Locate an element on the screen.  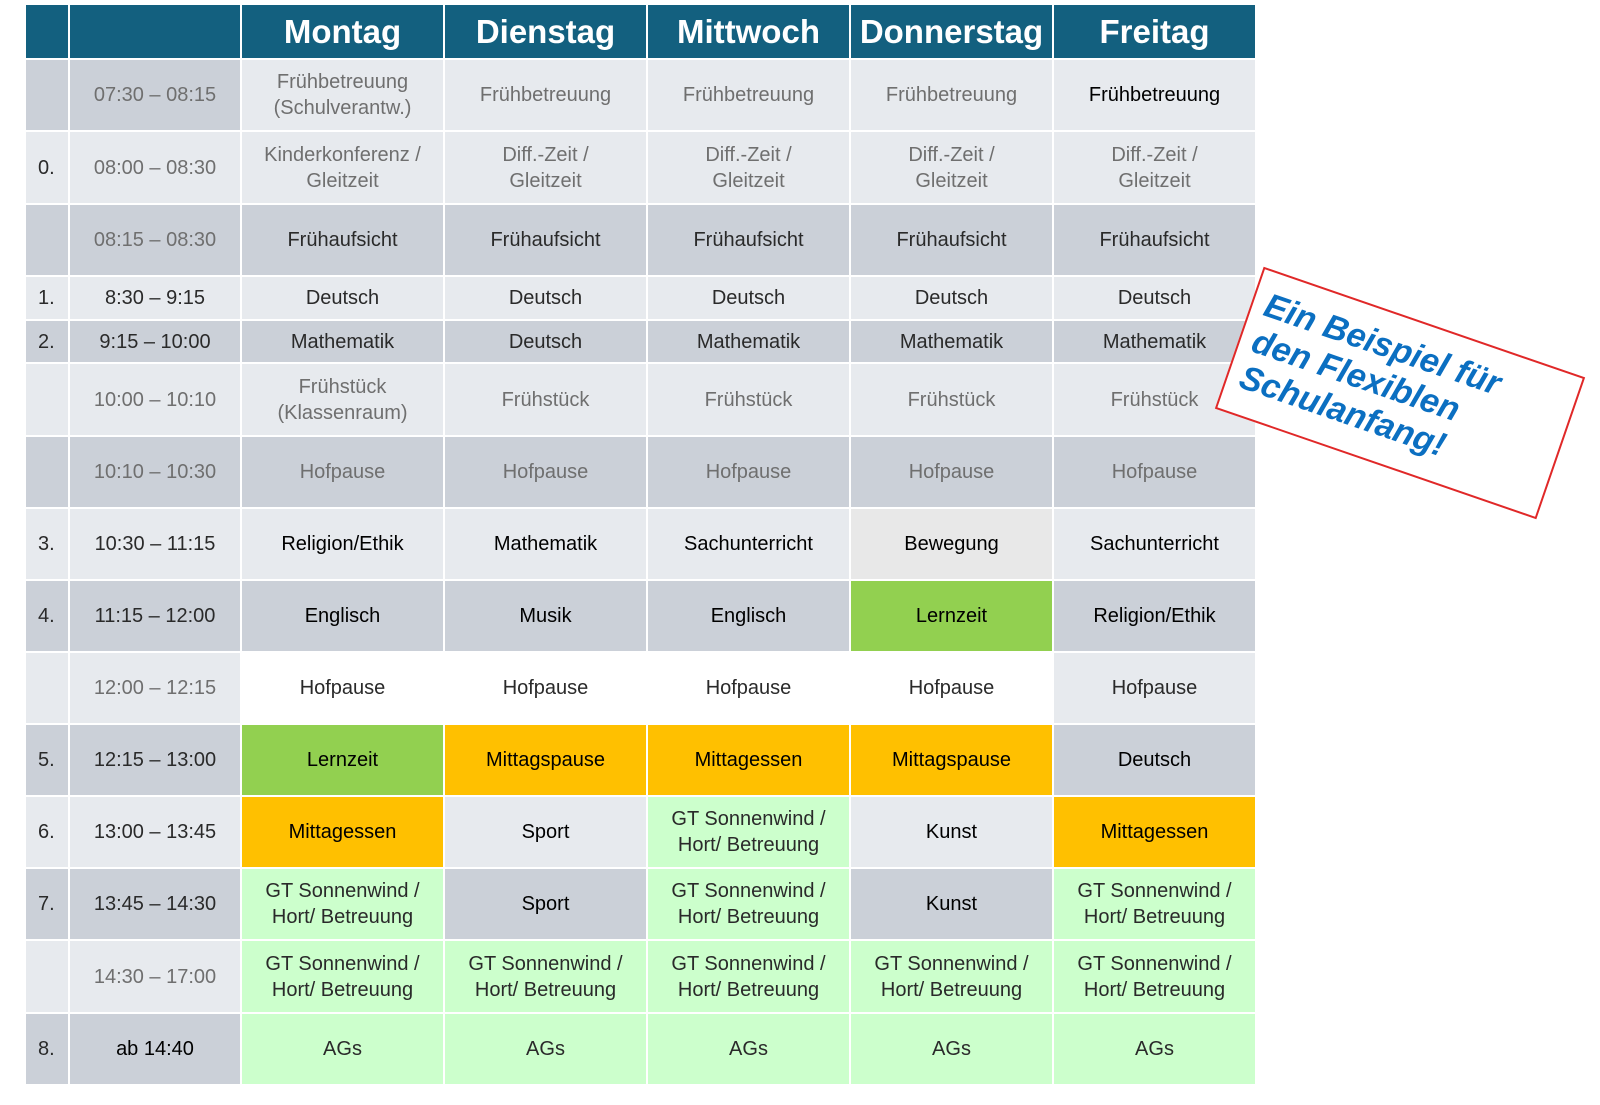
time-slot: 12:15 – 13:00 is located at coordinates (155, 760).